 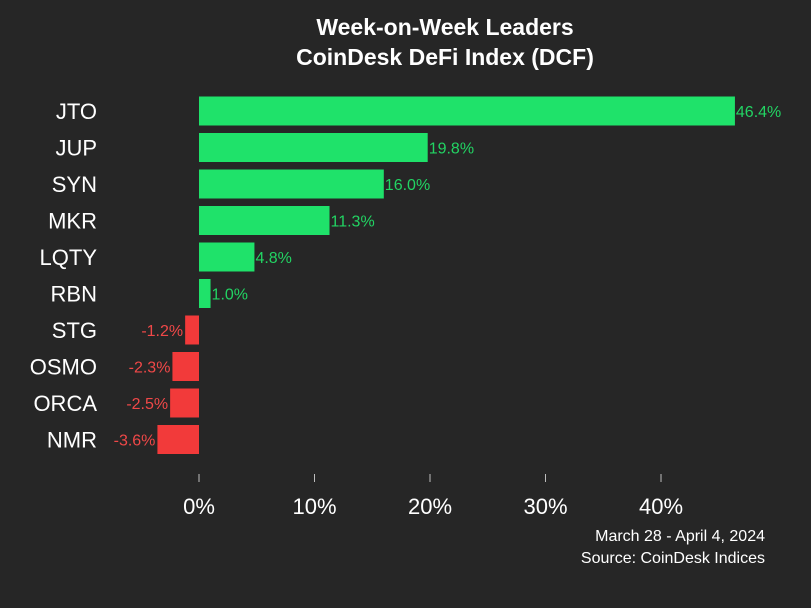 What do you see at coordinates (672, 558) in the screenshot?
I see `source-note: Source: CoinDesk Indices` at bounding box center [672, 558].